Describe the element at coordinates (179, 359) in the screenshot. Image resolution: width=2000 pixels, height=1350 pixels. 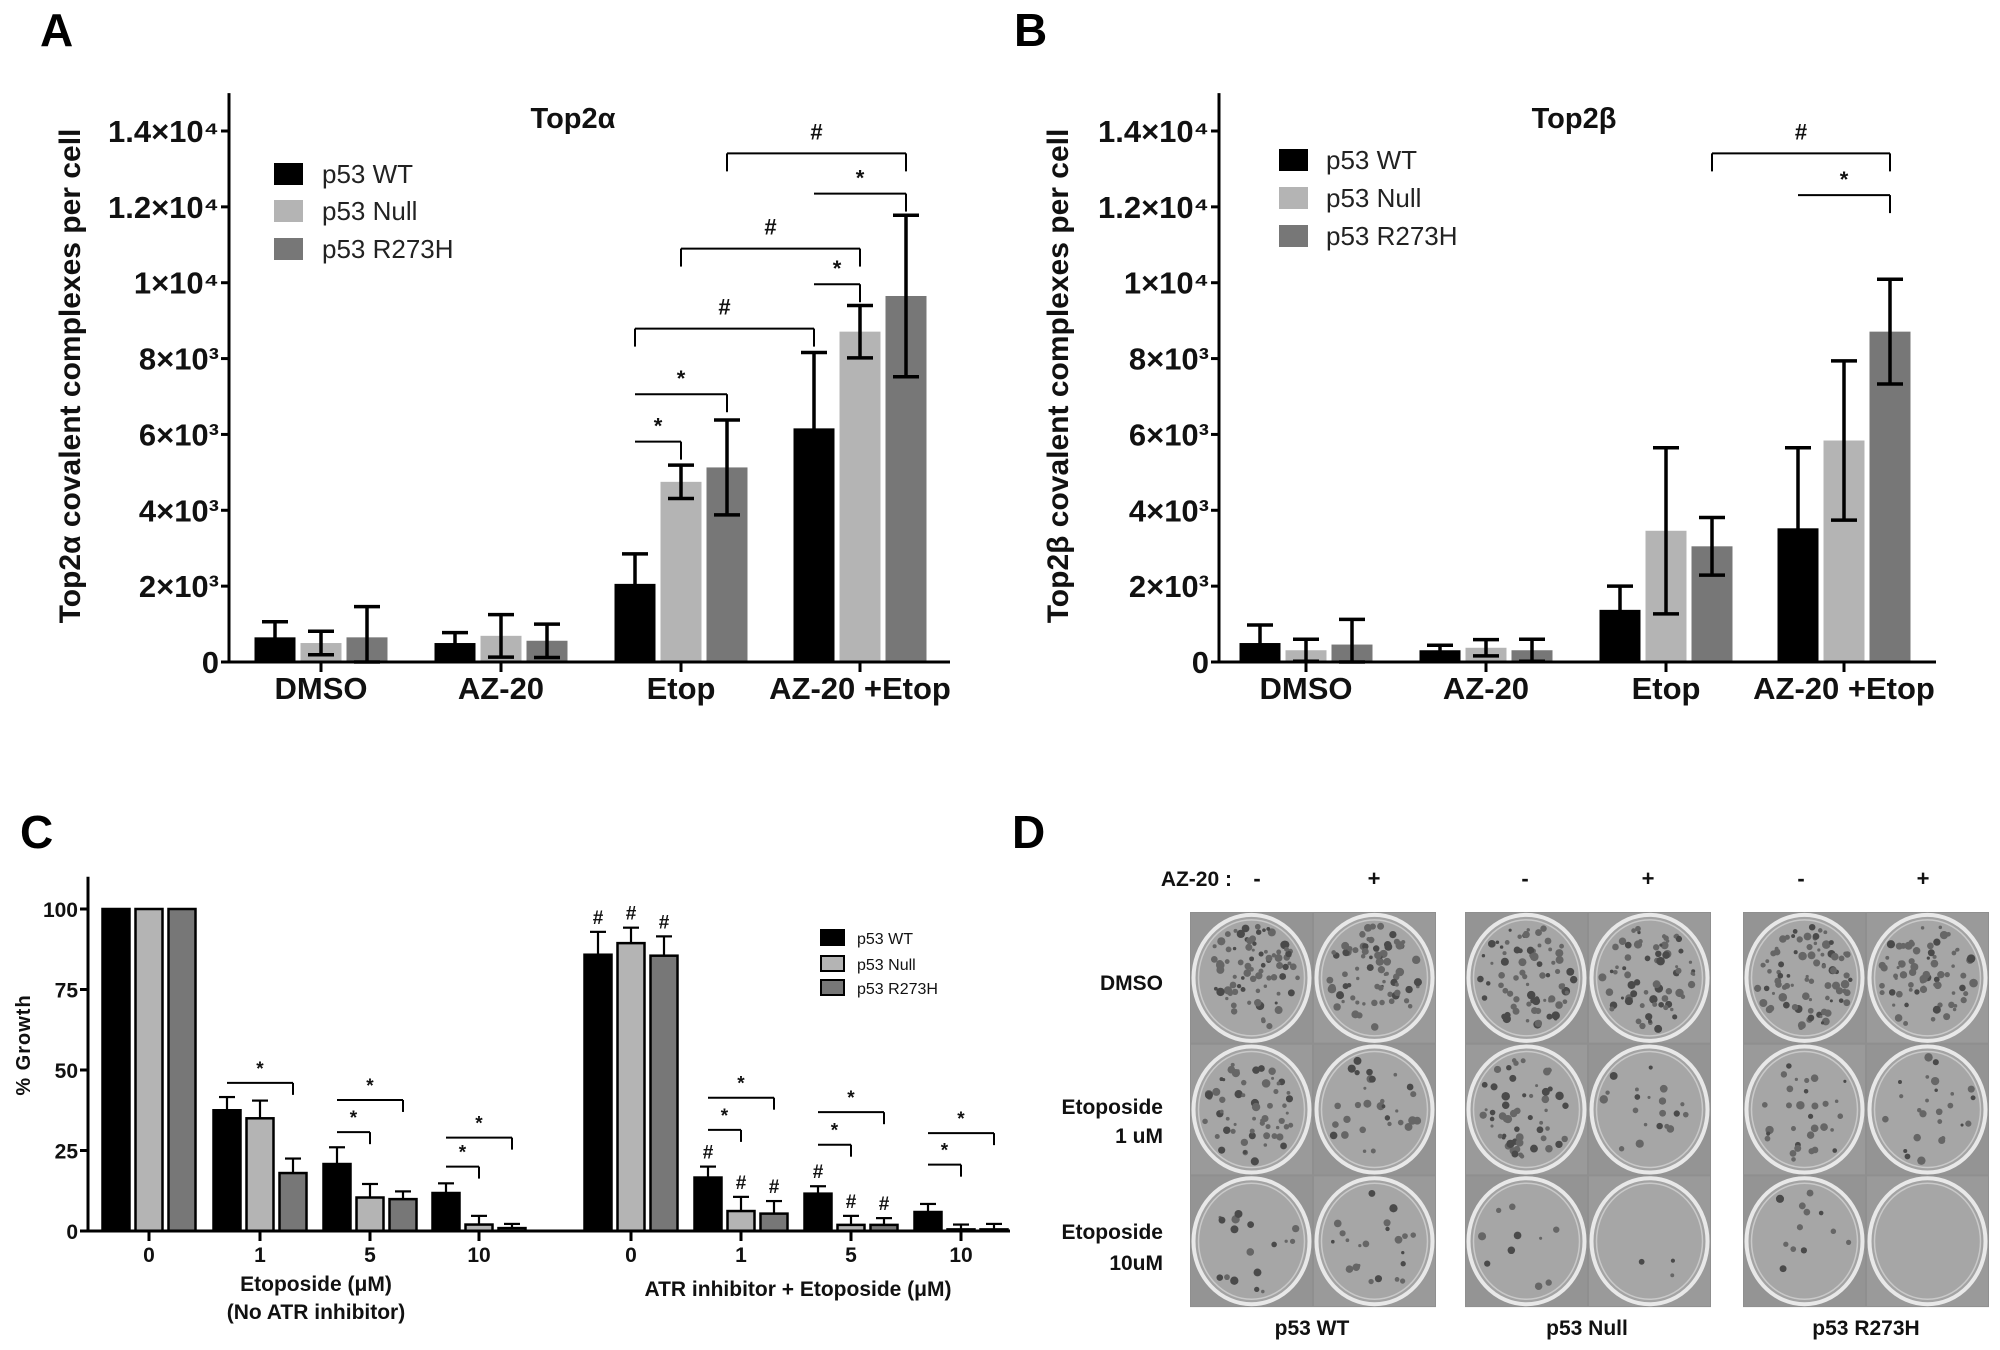
I see `y-tick-label: 8×10³` at that location.